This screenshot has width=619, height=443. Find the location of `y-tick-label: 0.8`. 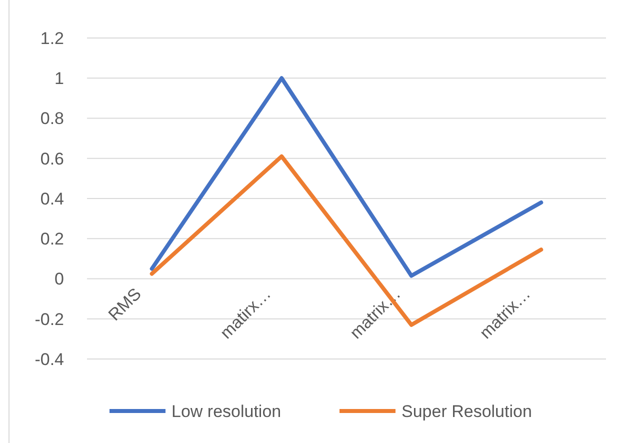

y-tick-label: 0.8 is located at coordinates (52, 118).